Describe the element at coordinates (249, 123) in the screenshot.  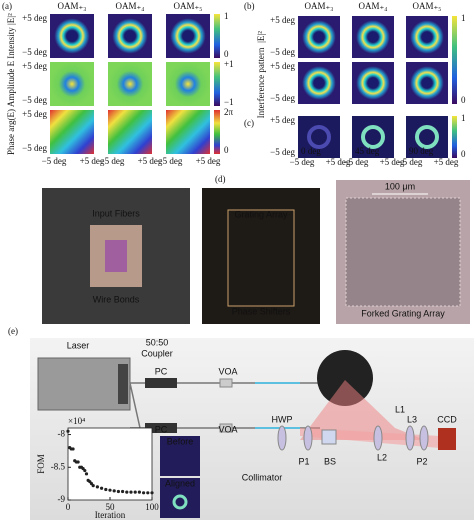
I see `panel-label: (c)` at that location.